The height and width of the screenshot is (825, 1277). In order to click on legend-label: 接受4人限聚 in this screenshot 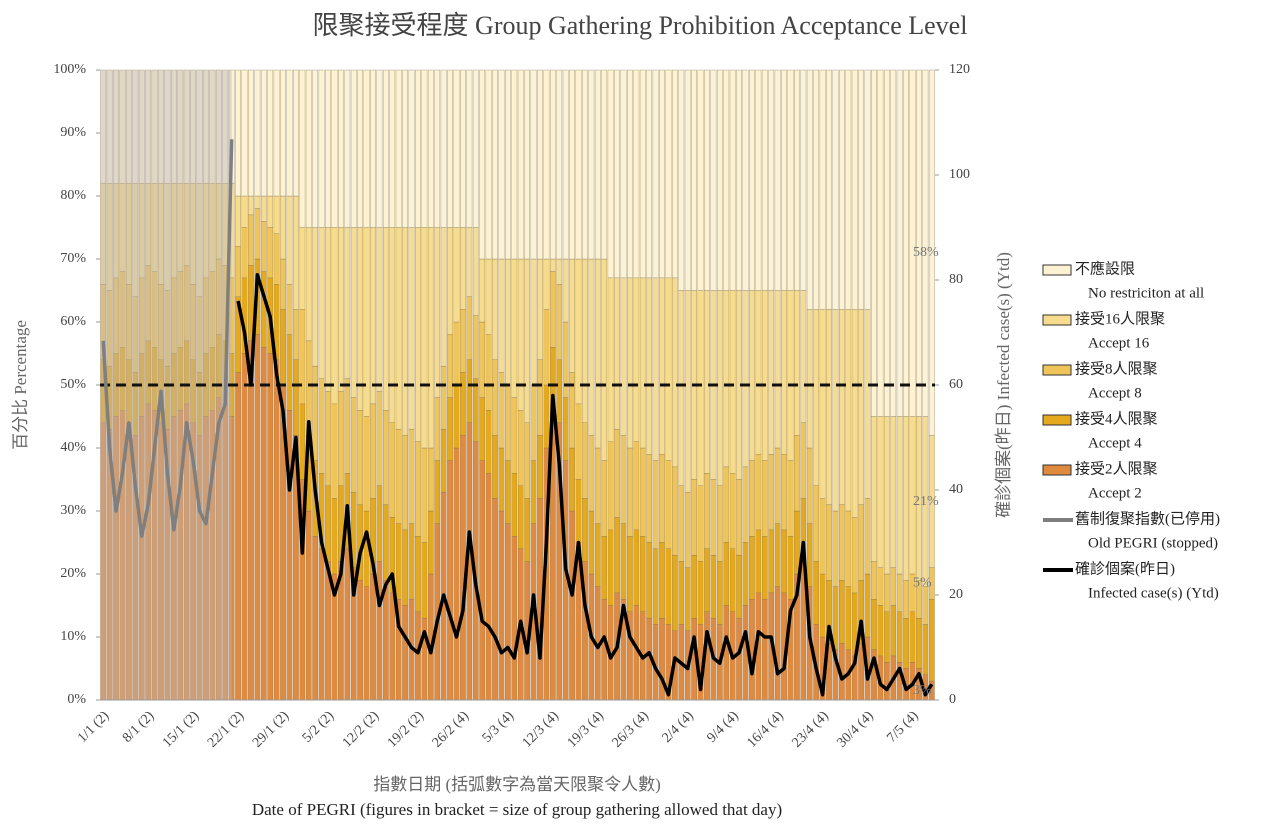, I will do `click(1116, 418)`.